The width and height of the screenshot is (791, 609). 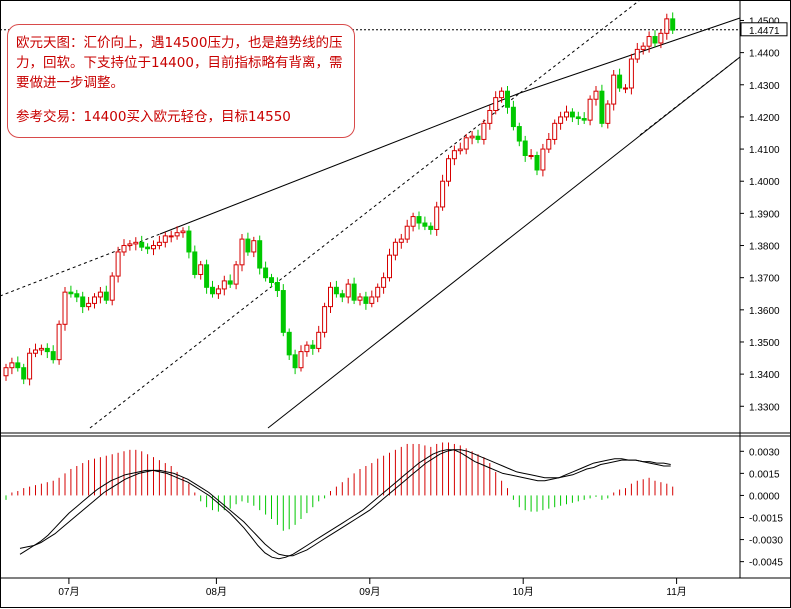 What do you see at coordinates (766, 563) in the screenshot?
I see `macd-tick-label: -0.0045` at bounding box center [766, 563].